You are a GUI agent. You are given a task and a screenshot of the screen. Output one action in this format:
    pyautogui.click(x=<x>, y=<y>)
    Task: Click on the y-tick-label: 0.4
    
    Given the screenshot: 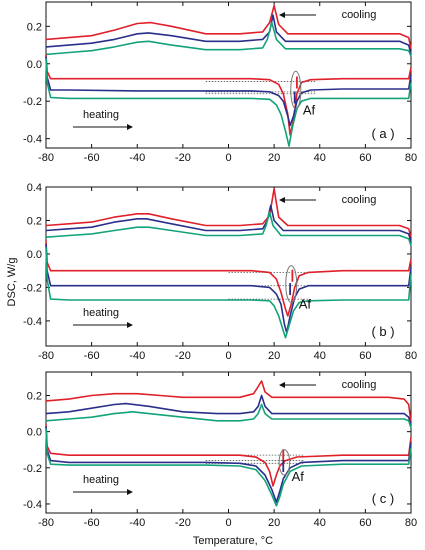 What is the action you would take?
    pyautogui.click(x=34, y=188)
    